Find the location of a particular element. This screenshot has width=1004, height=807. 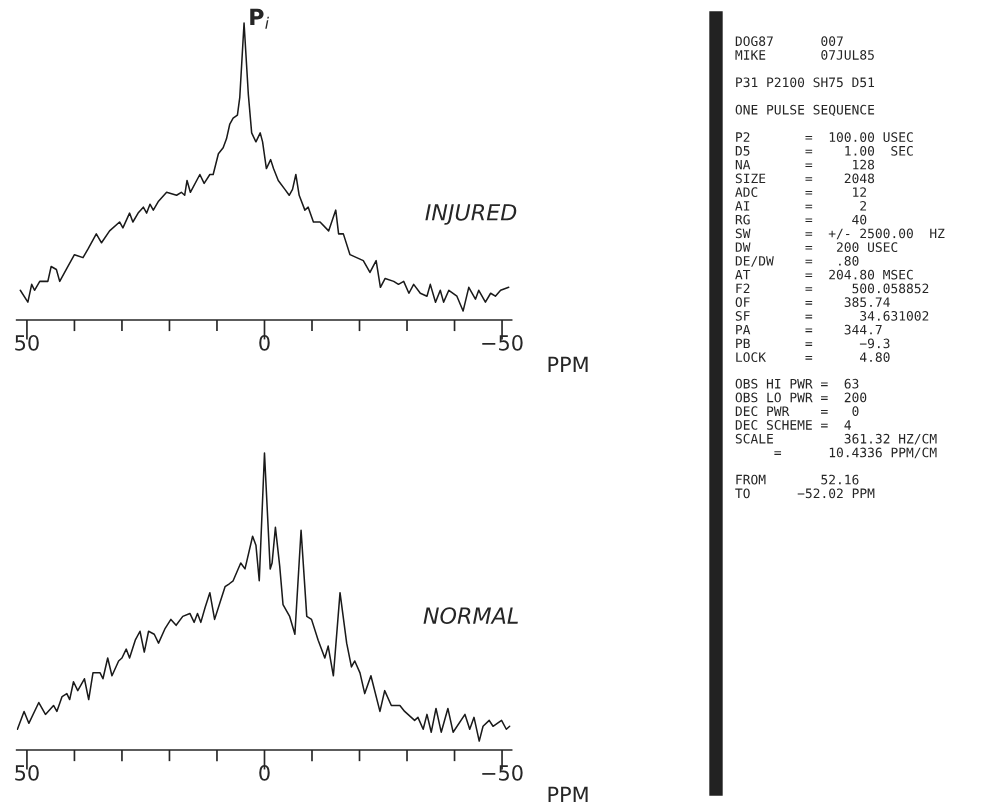

text: ONE PULSE SEQUENCE is located at coordinates (805, 110).